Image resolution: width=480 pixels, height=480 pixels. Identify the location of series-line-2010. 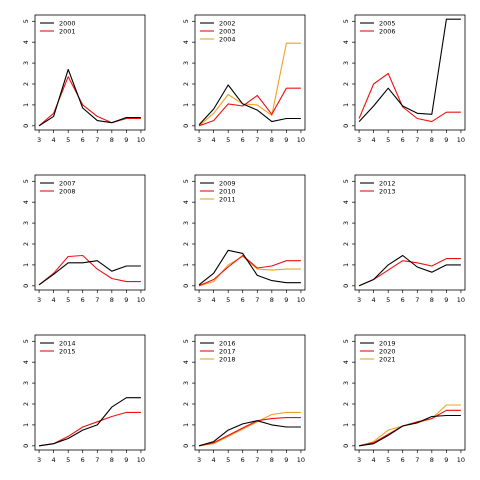
(249, 270).